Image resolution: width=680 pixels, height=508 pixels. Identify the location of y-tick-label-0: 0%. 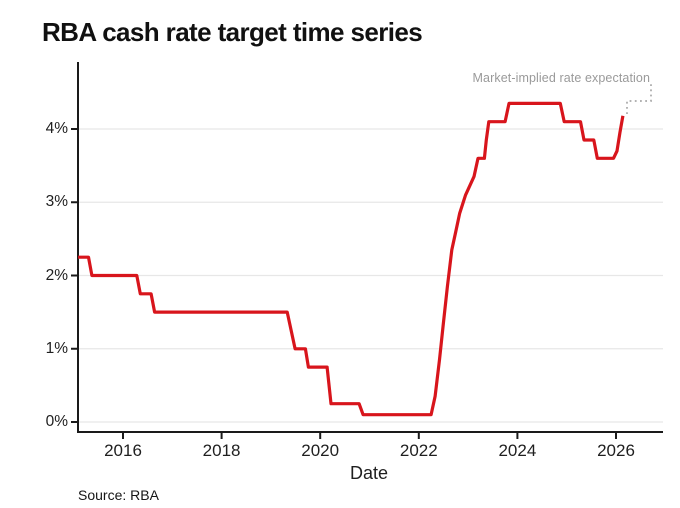
(56, 421).